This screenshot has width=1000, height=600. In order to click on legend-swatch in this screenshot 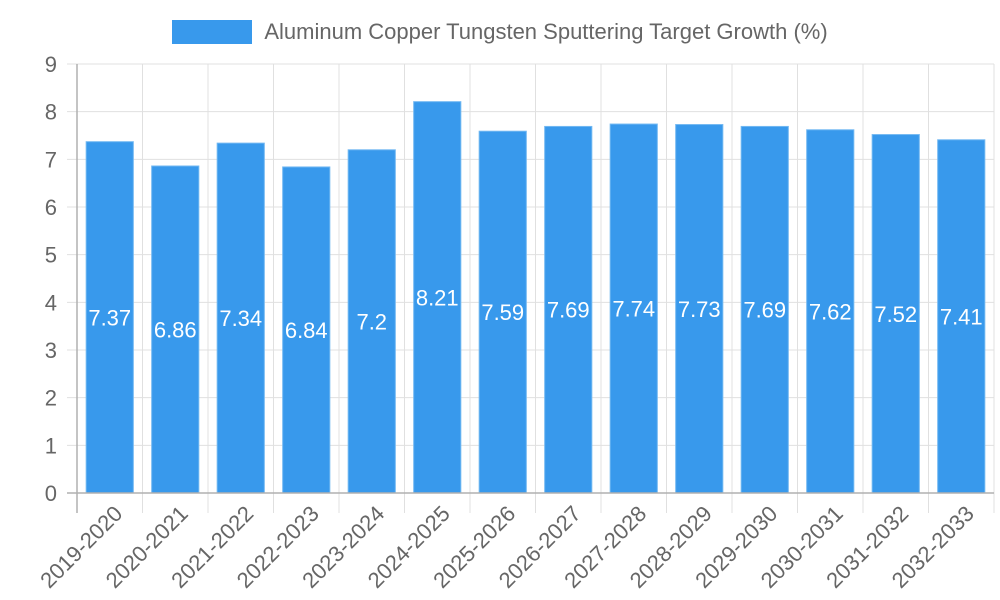, I will do `click(212, 32)`.